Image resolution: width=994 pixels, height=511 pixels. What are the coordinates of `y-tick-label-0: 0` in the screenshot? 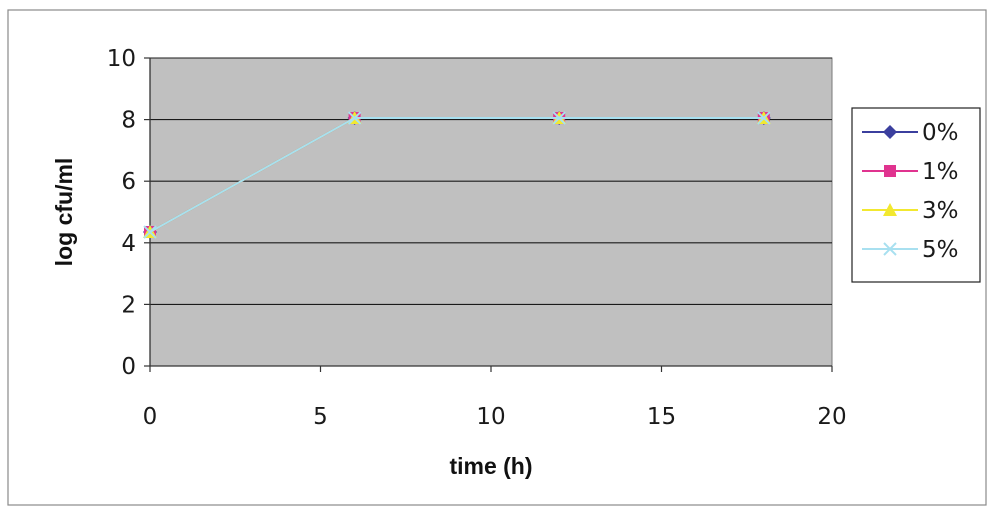 It's located at (128, 367).